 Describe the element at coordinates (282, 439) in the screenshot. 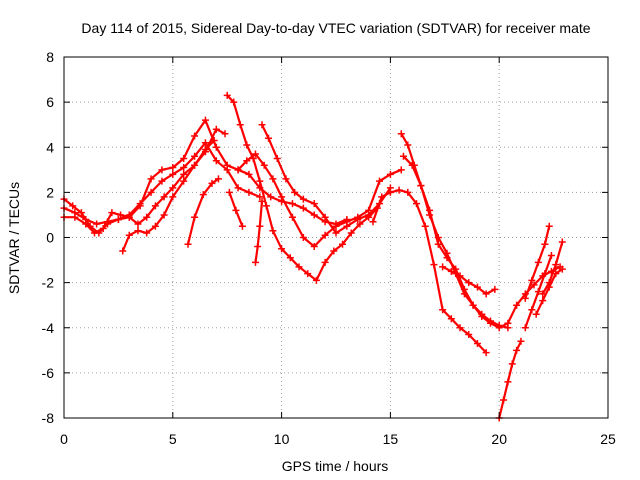

I see `x-tick-label: 10` at that location.